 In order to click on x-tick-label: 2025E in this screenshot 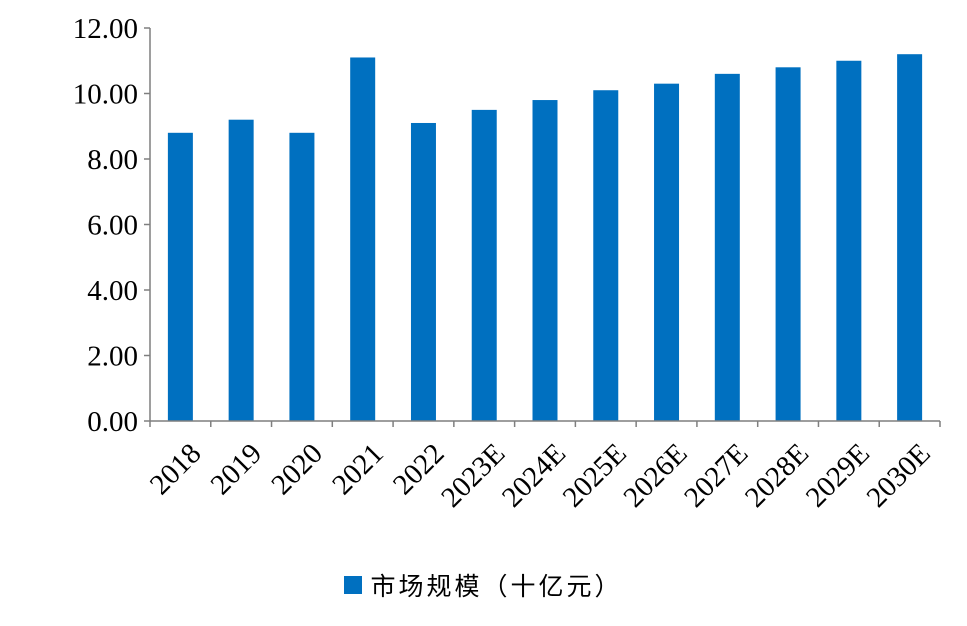, I will do `click(595, 475)`.